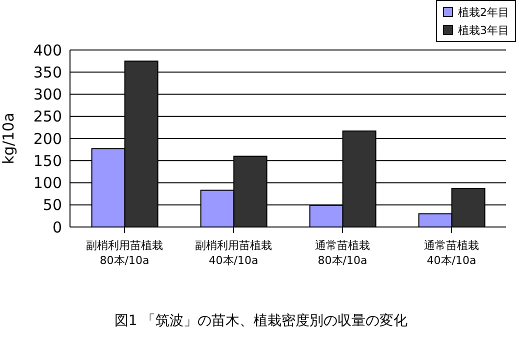 This screenshot has width=522, height=337. I want to click on y-tick-label: 400, so click(47, 50).